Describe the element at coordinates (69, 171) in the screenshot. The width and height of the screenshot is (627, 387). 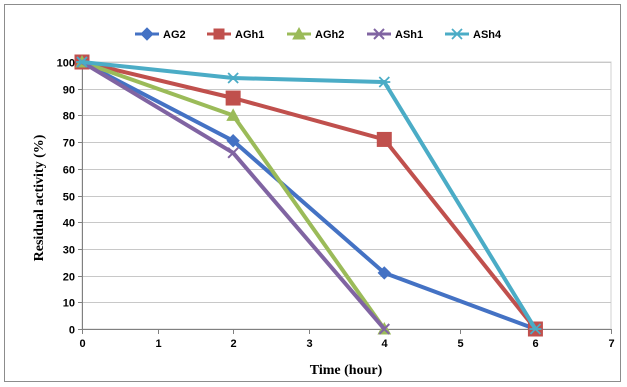
I see `y-tick-label: 60` at that location.